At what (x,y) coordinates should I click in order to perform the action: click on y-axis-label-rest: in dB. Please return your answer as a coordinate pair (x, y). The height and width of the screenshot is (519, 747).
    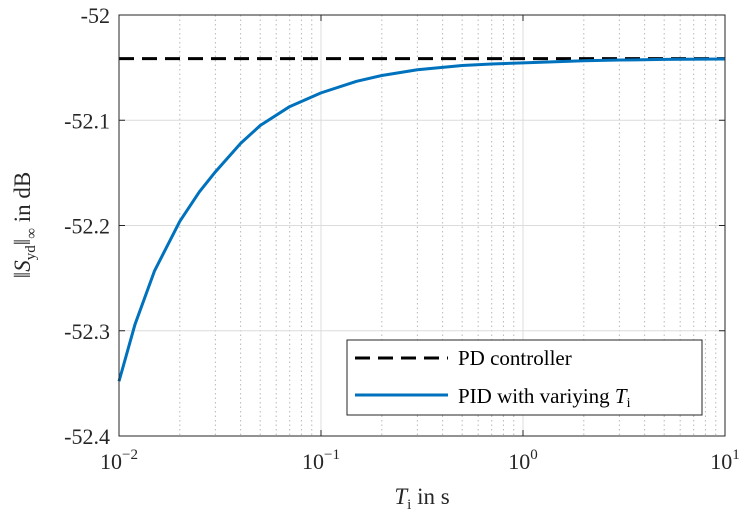
    Looking at the image, I should click on (22, 200).